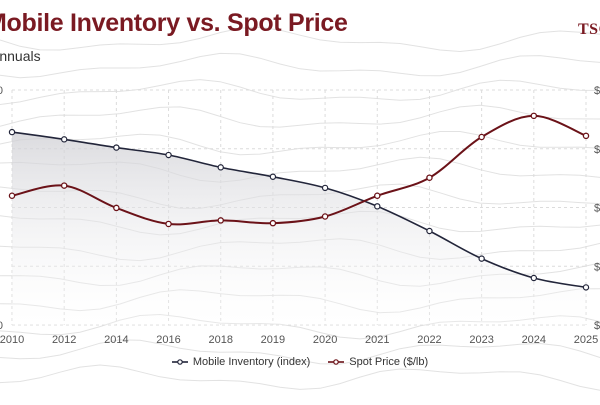 This screenshot has width=600, height=405. Describe the element at coordinates (12, 340) in the screenshot. I see `x-tick-label: 2010` at that location.